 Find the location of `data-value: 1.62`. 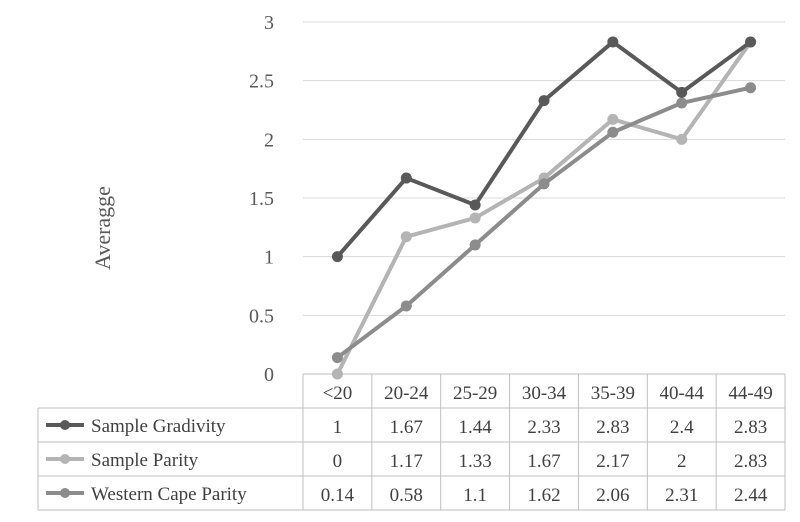

data-value: 1.62 is located at coordinates (543, 495).